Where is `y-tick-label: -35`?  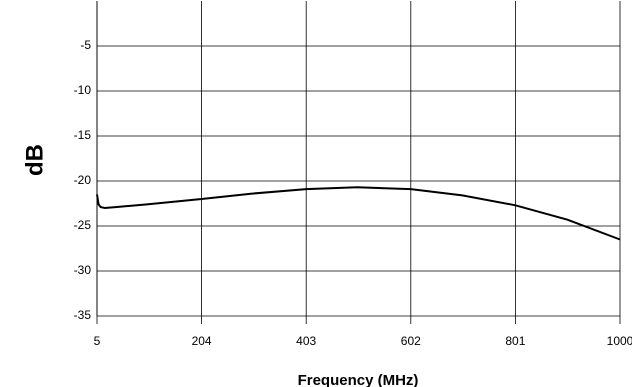
y-tick-label: -35 is located at coordinates (83, 315).